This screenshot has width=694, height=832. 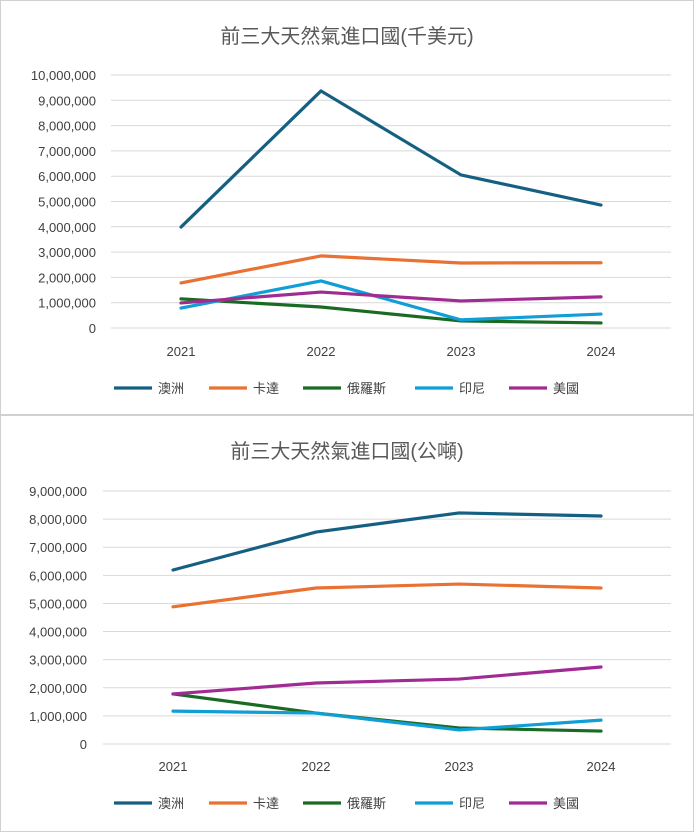 What do you see at coordinates (63, 75) in the screenshot?
I see `y-tick-label: 10,000,000` at bounding box center [63, 75].